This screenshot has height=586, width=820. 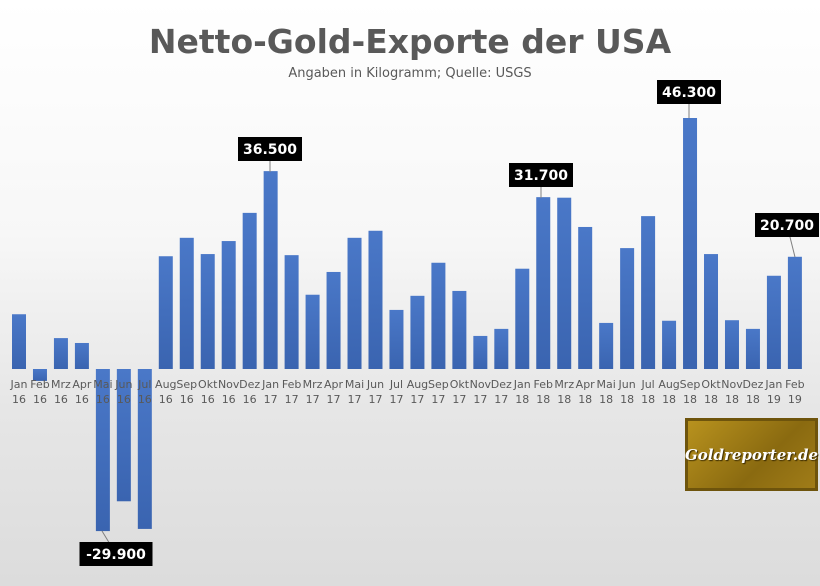 What do you see at coordinates (270, 392) in the screenshot?
I see `x-tick-label: Jan 17` at bounding box center [270, 392].